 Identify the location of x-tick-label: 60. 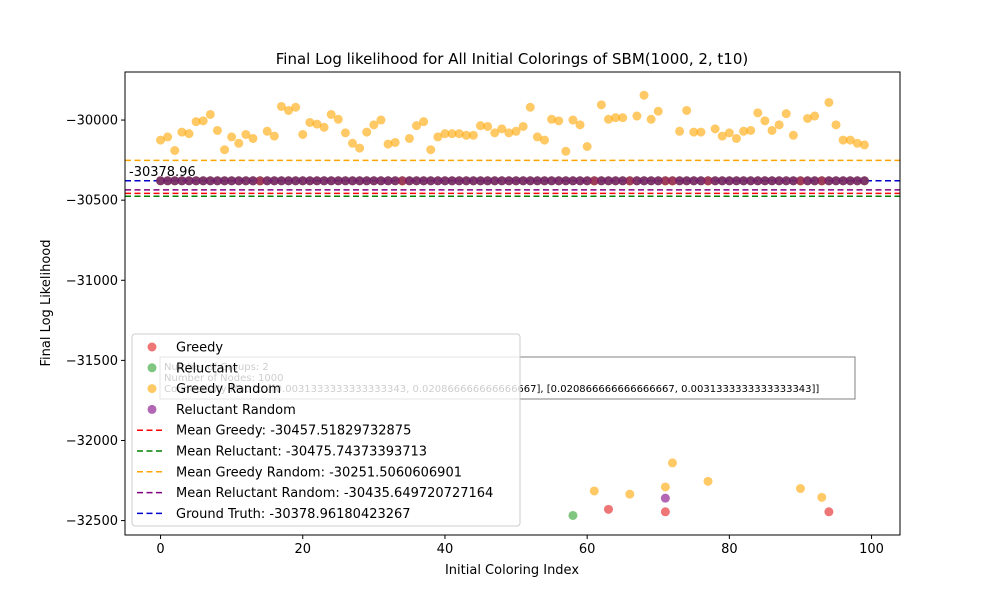
(587, 549).